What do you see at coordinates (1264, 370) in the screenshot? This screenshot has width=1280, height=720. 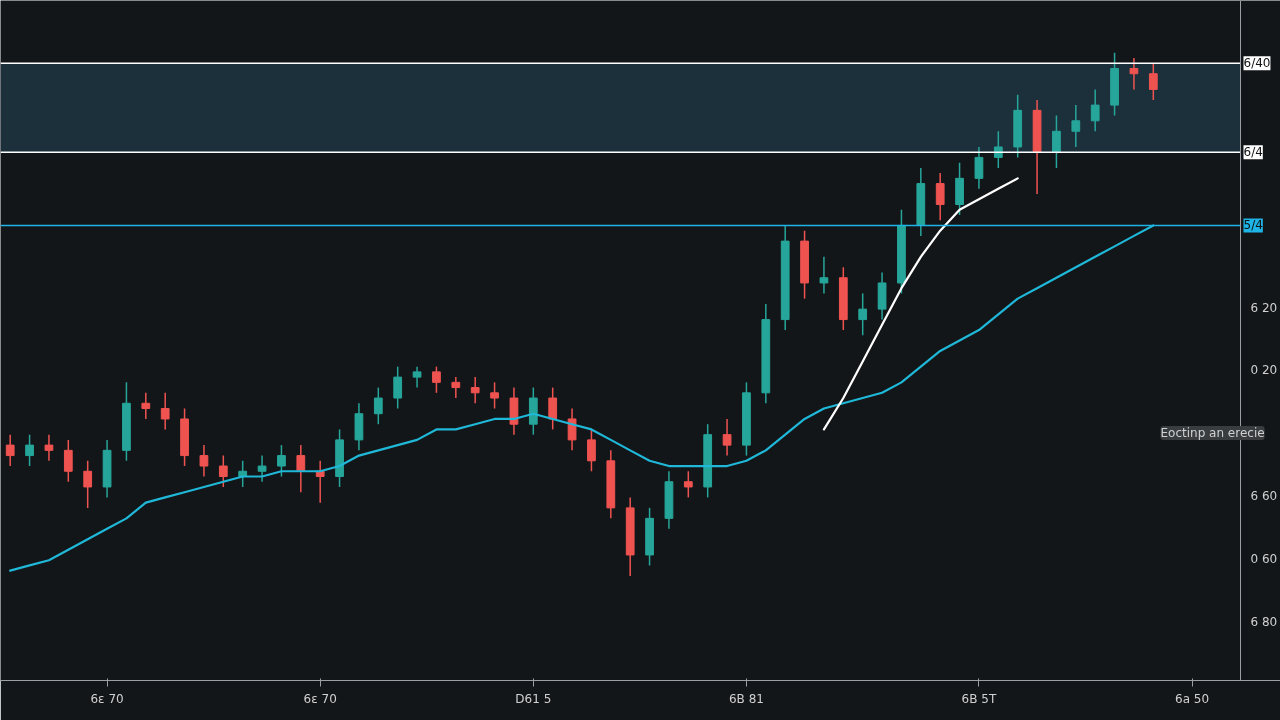 I see `text: 0 20` at bounding box center [1264, 370].